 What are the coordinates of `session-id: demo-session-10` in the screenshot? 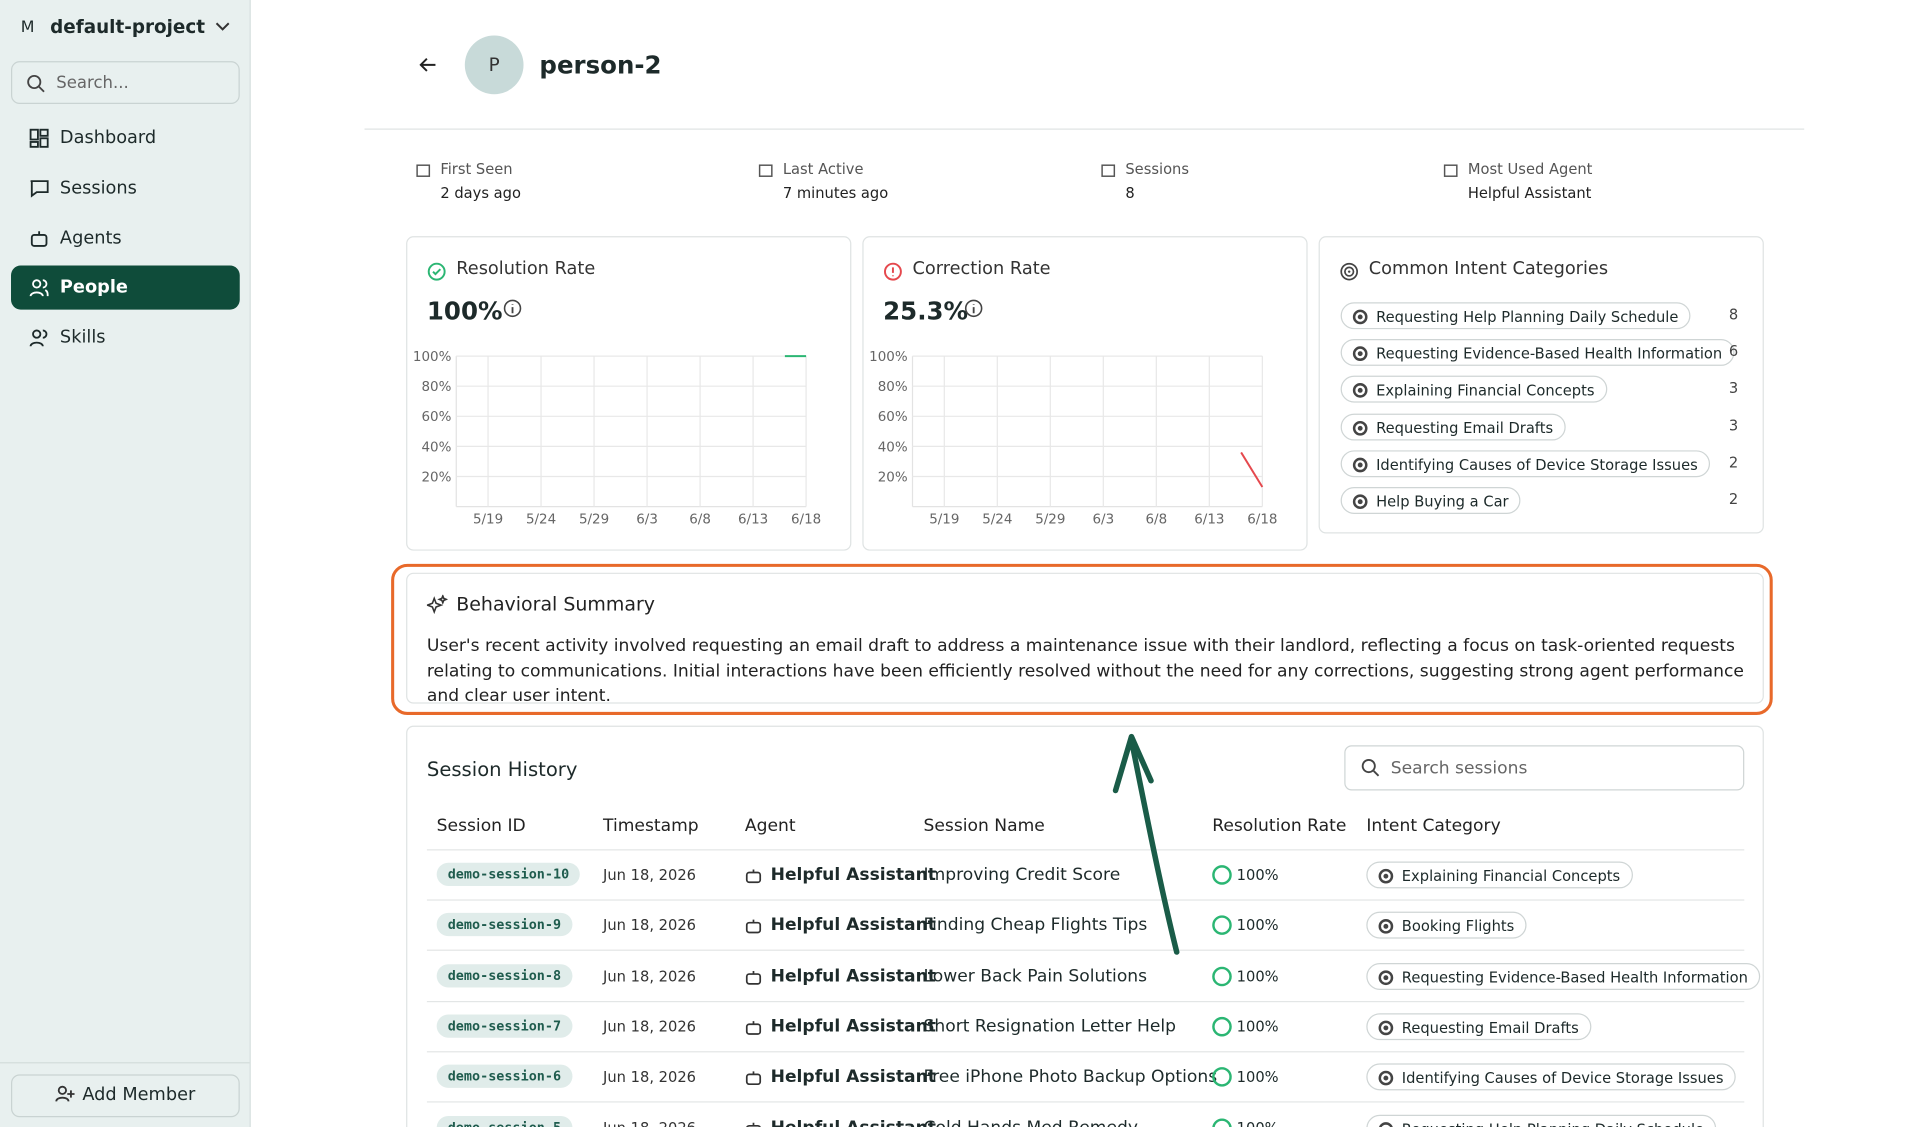 It's located at (508, 874).